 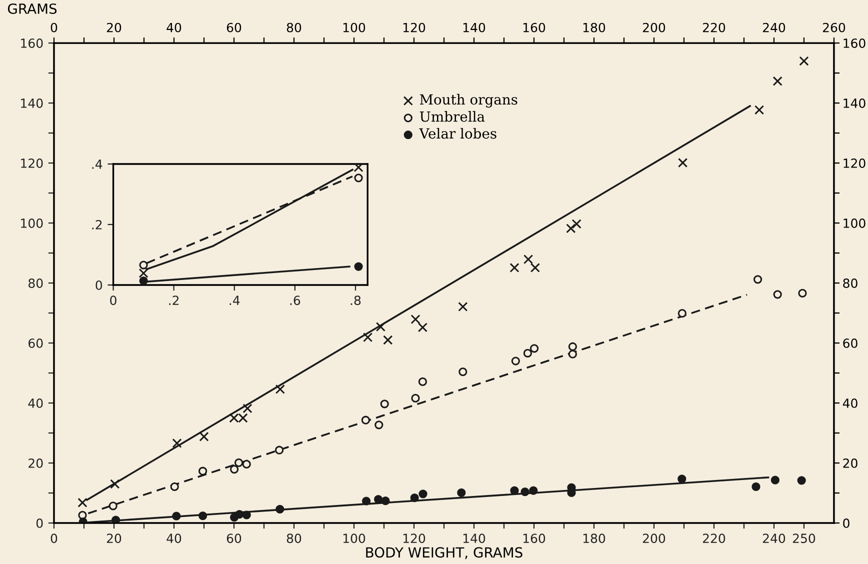 I want to click on y-tick-label: 140, so click(x=32, y=103).